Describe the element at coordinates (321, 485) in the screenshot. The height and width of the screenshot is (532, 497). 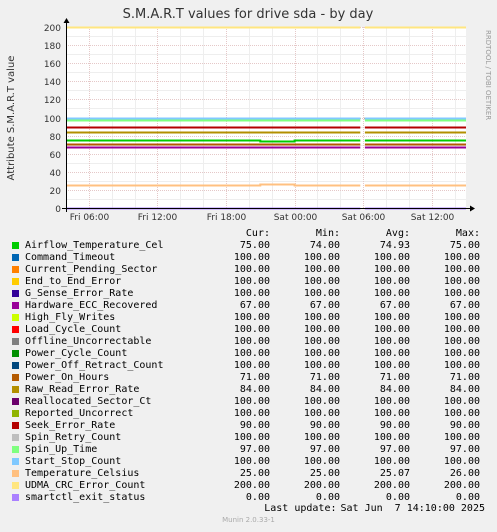
I see `legend-min-value: 200.00` at that location.